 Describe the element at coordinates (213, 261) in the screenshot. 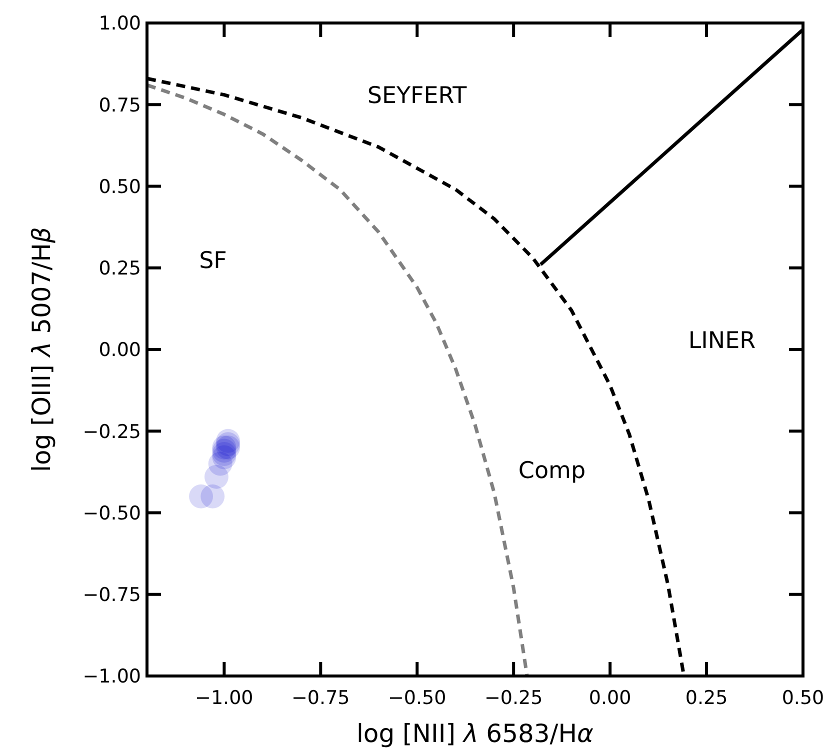

I see `annotation: SF` at that location.